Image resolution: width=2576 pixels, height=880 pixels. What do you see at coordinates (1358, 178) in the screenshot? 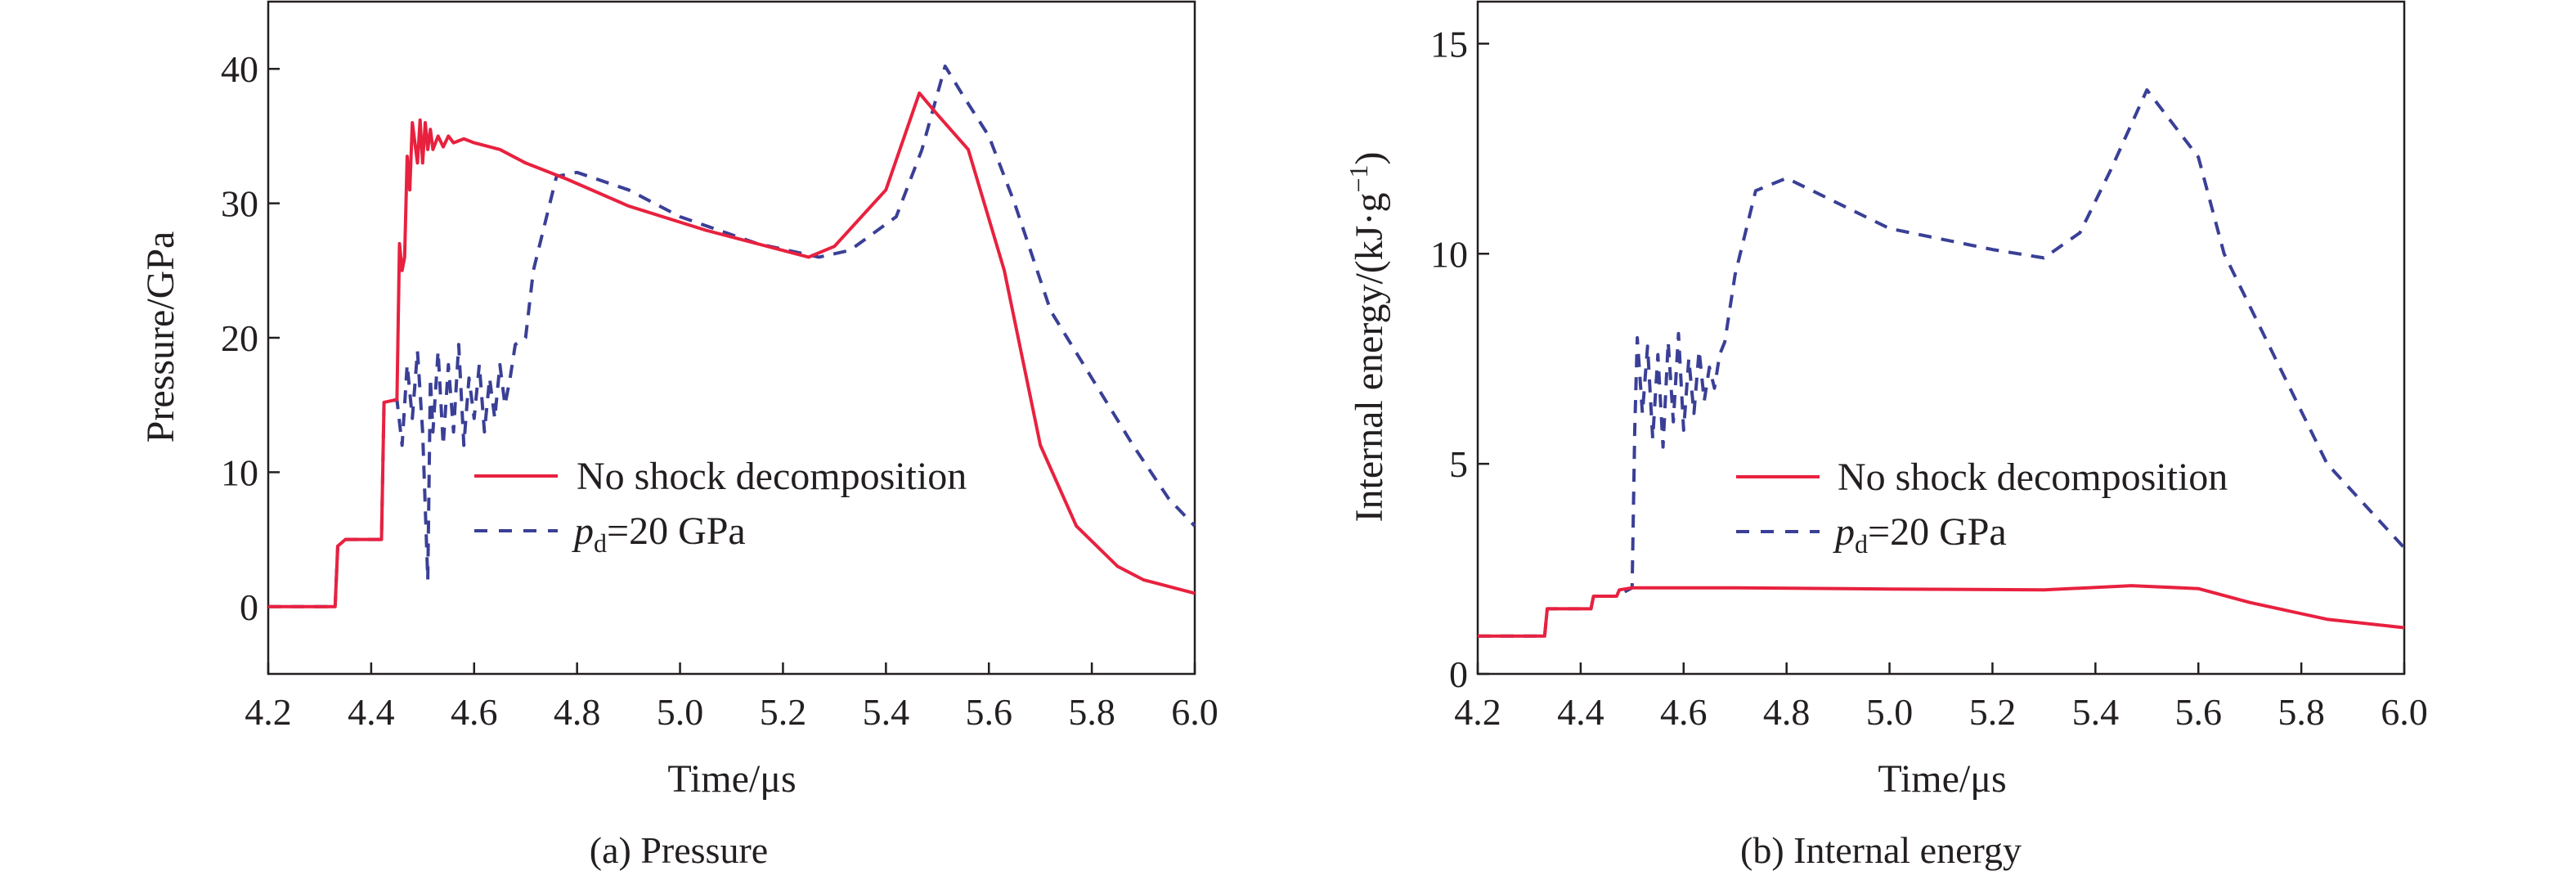
I see `y-label-sup: −1` at bounding box center [1358, 178].